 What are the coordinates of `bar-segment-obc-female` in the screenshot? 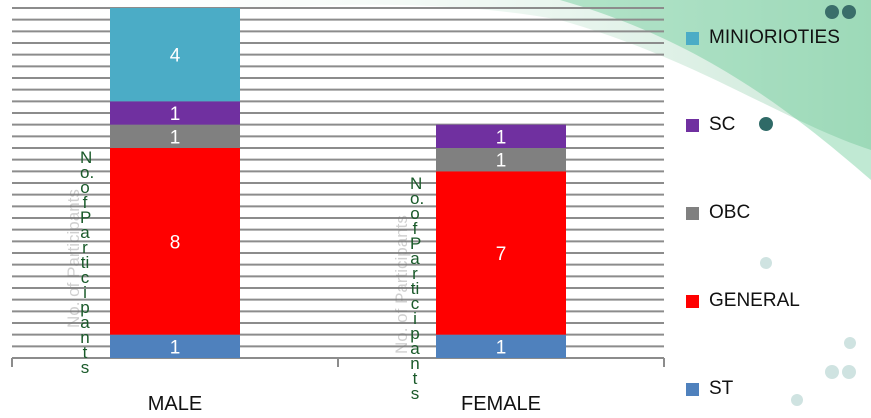 It's located at (501, 160).